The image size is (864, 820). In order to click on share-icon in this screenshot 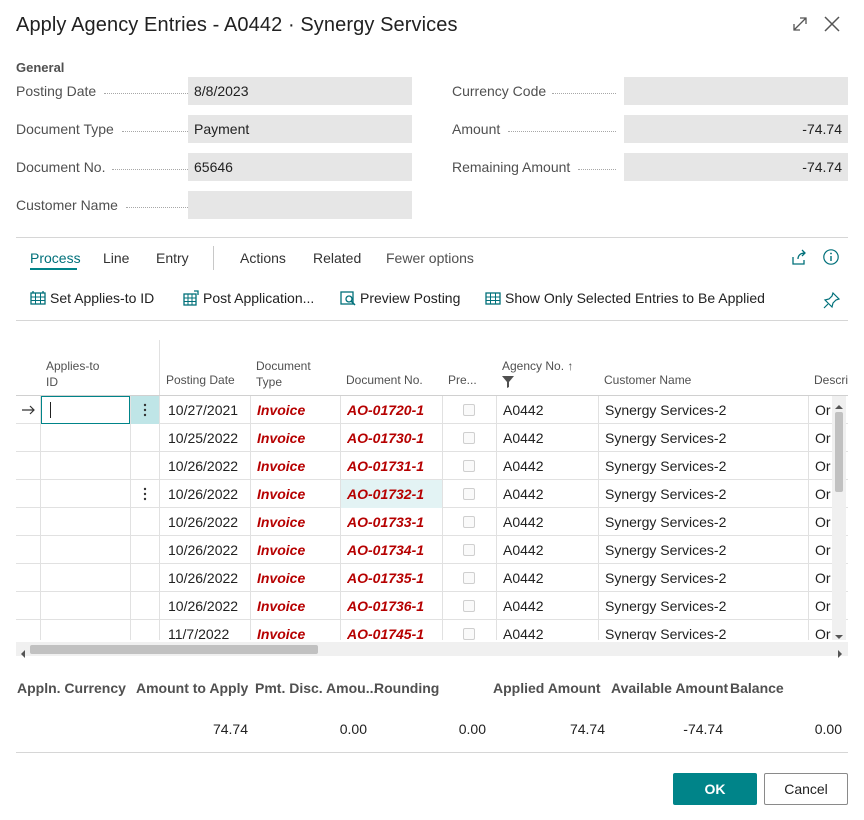, I will do `click(799, 258)`.